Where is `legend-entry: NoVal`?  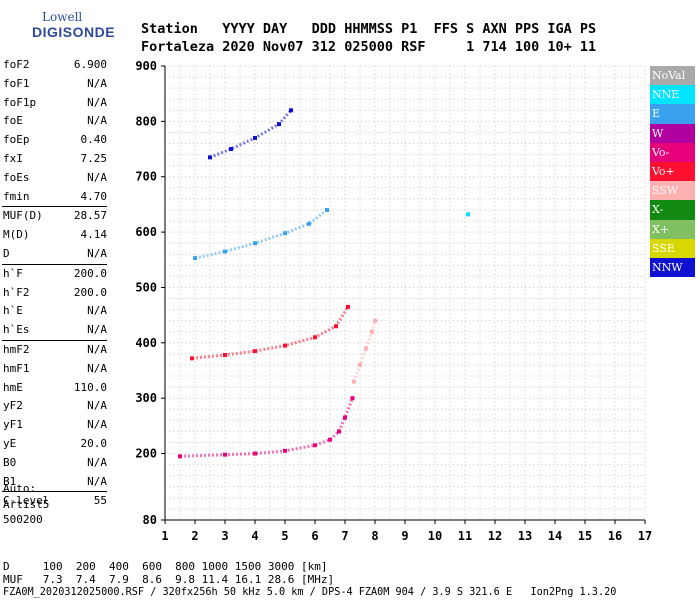
legend-entry: NoVal is located at coordinates (672, 76).